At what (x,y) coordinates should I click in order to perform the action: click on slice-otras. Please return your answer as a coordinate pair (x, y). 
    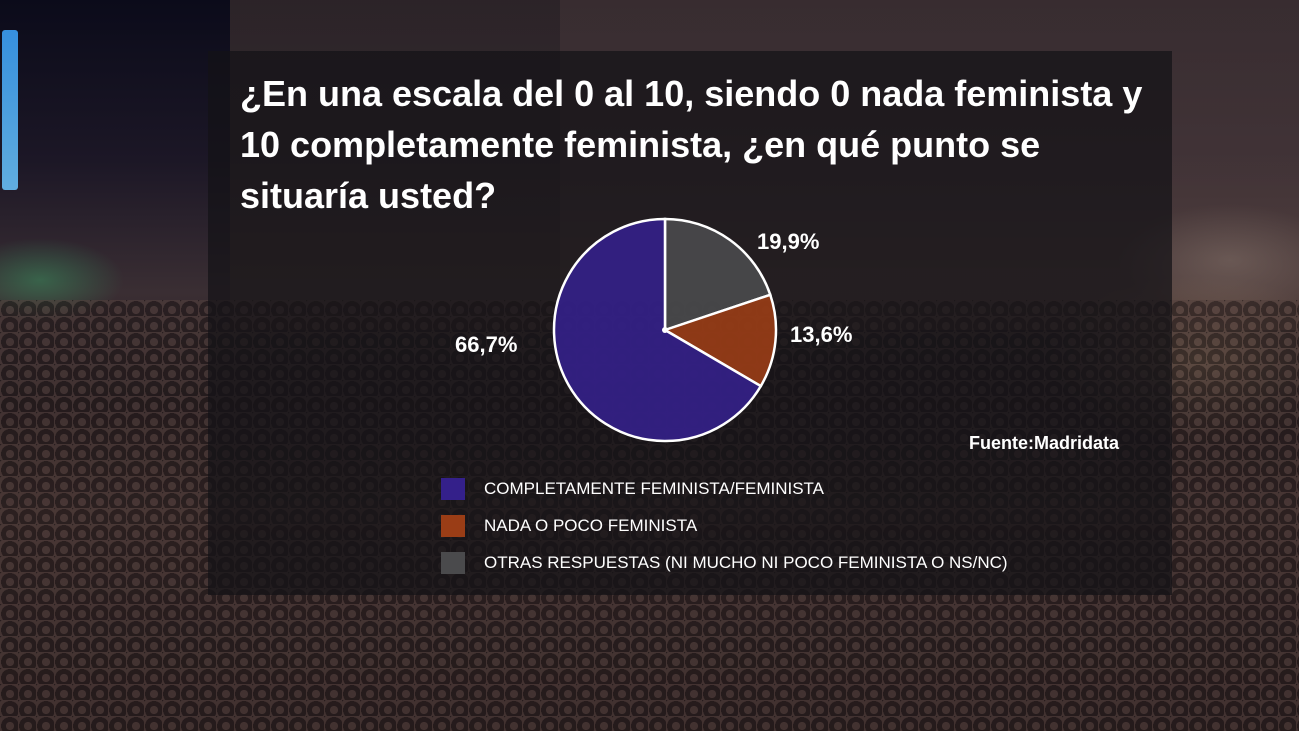
    Looking at the image, I should click on (717, 274).